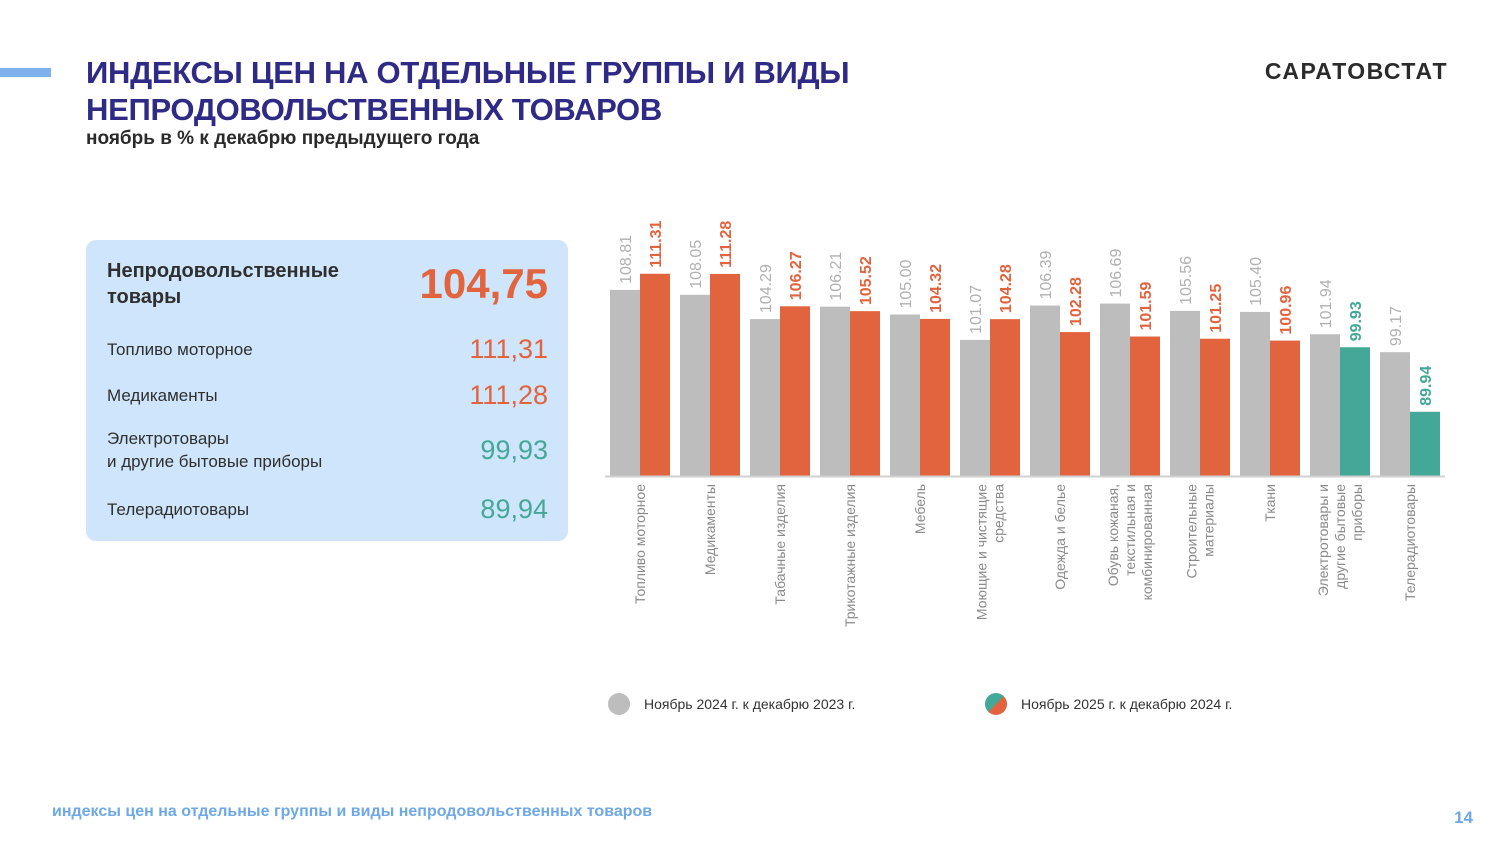 The height and width of the screenshot is (844, 1500). What do you see at coordinates (1396, 326) in the screenshot?
I see `data-label-2024: 99.17` at bounding box center [1396, 326].